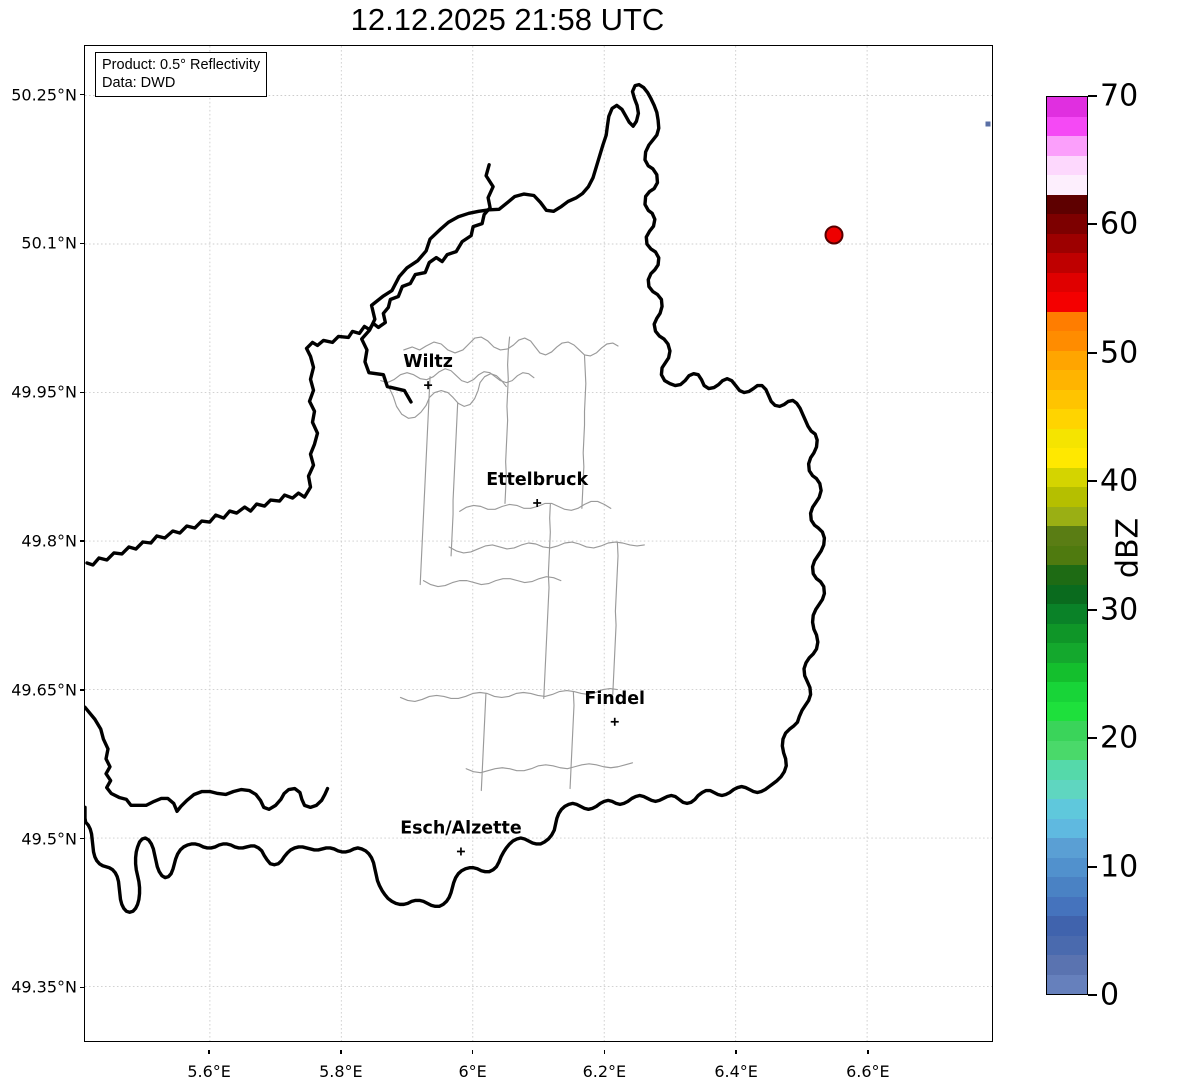 The image size is (1184, 1081). I want to click on city-marker-findel, so click(614, 721).